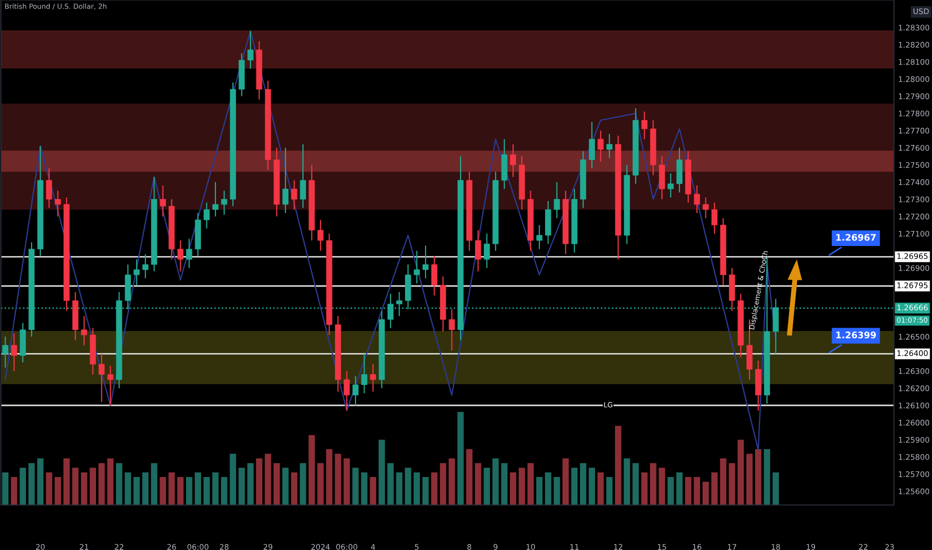  Describe the element at coordinates (856, 237) in the screenshot. I see `annotation: 1.26967` at that location.